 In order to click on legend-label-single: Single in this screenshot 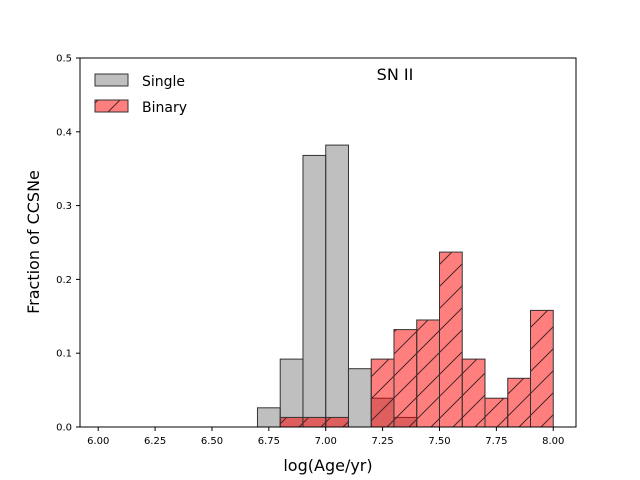, I will do `click(163, 82)`.